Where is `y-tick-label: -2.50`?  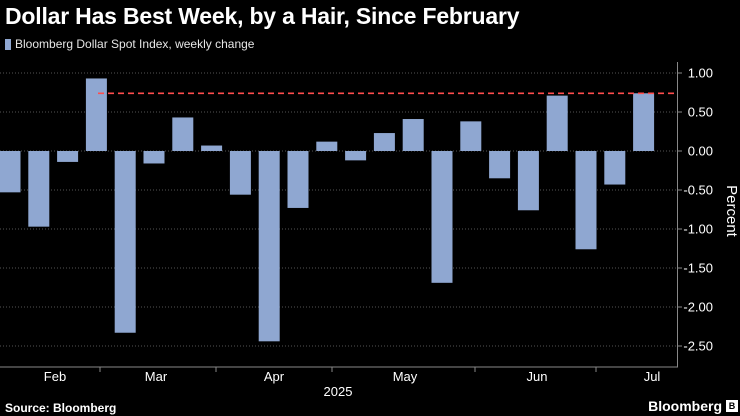
y-tick-label: -2.50 is located at coordinates (698, 346).